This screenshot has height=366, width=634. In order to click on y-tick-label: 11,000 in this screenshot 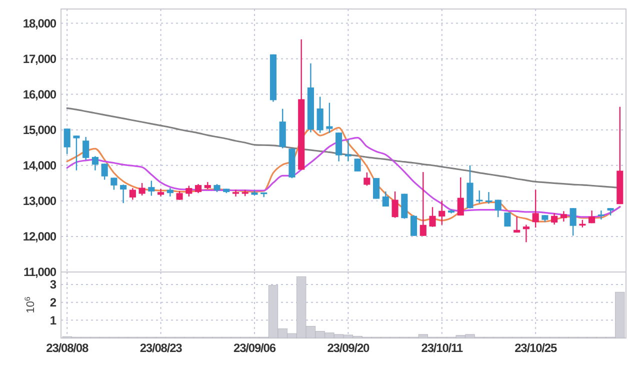, I will do `click(40, 272)`.